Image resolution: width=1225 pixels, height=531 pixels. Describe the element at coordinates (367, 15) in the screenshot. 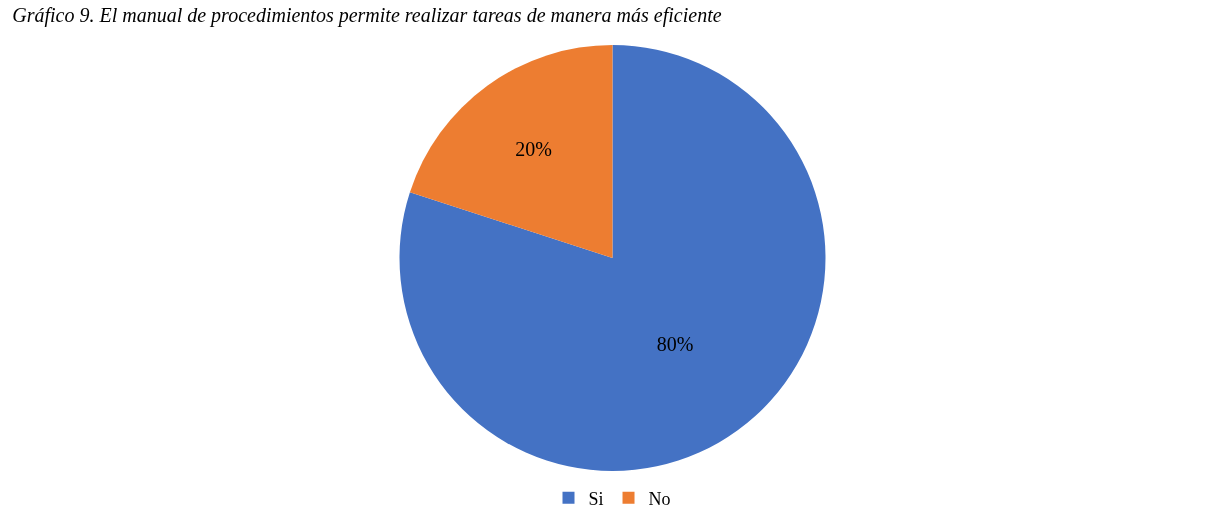

I see `chart-title: Gráfico 9. El manual de procedimientos permite realizar tareas de manera más eficiente` at that location.